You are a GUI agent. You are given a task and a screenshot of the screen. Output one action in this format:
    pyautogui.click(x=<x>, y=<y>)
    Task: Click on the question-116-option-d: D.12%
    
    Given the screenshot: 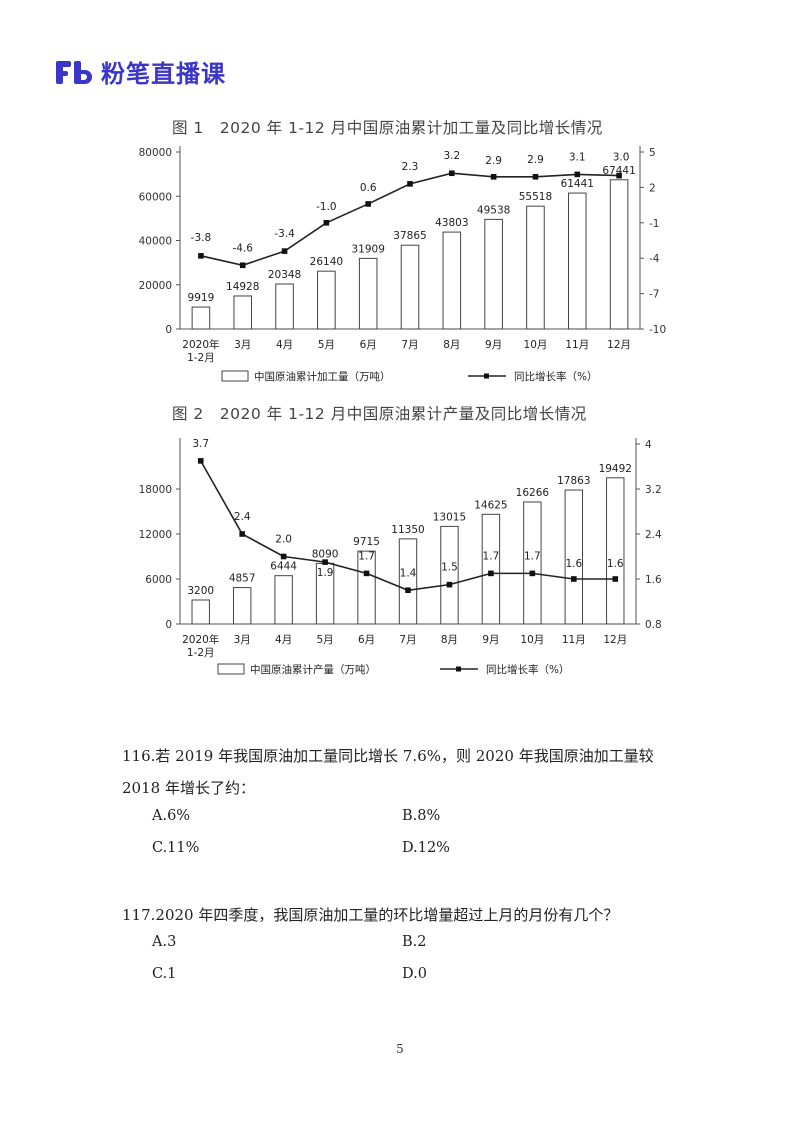 What is the action you would take?
    pyautogui.click(x=426, y=848)
    